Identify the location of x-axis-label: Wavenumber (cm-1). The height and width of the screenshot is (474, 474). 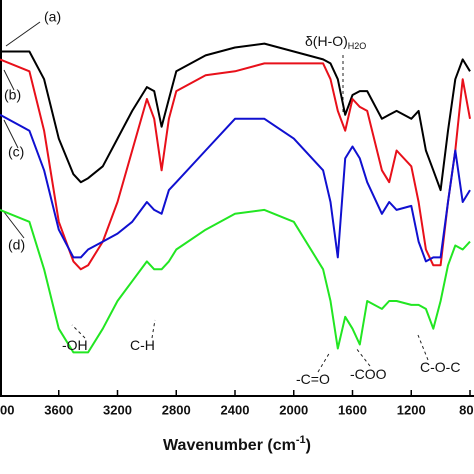
(237, 444).